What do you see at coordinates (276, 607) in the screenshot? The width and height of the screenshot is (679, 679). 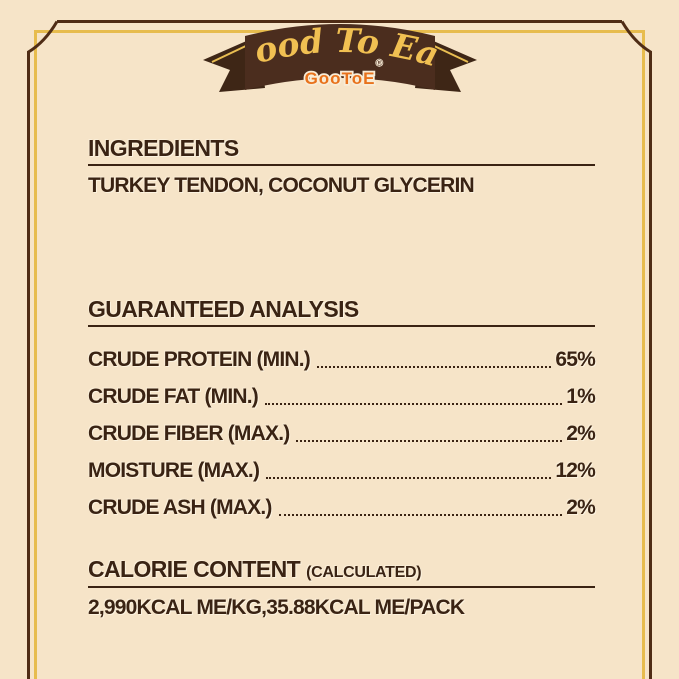 I see `calorie-value-line: 2,990KCAL ME/KG,35.88KCAL ME/PACK` at bounding box center [276, 607].